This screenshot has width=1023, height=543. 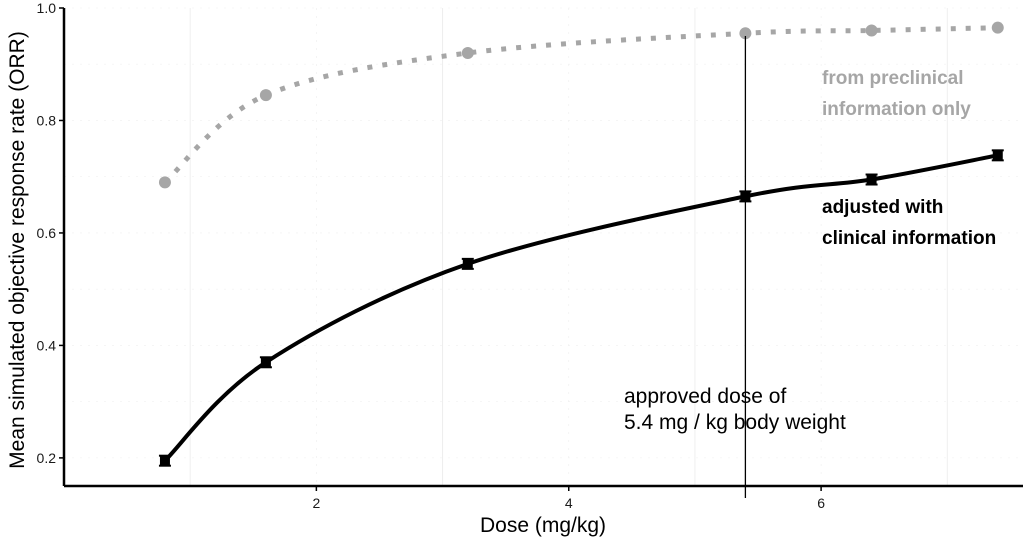 I want to click on approved-dose-label-line1: approved dose of, so click(x=705, y=396).